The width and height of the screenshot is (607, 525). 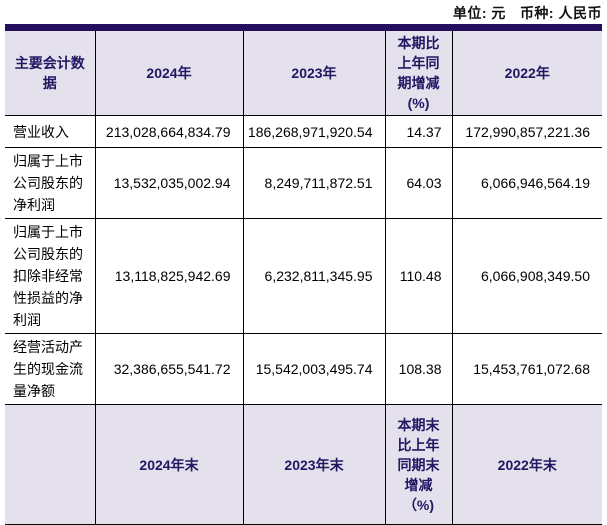 I want to click on footer-2023-end: 2023年末, so click(x=314, y=464).